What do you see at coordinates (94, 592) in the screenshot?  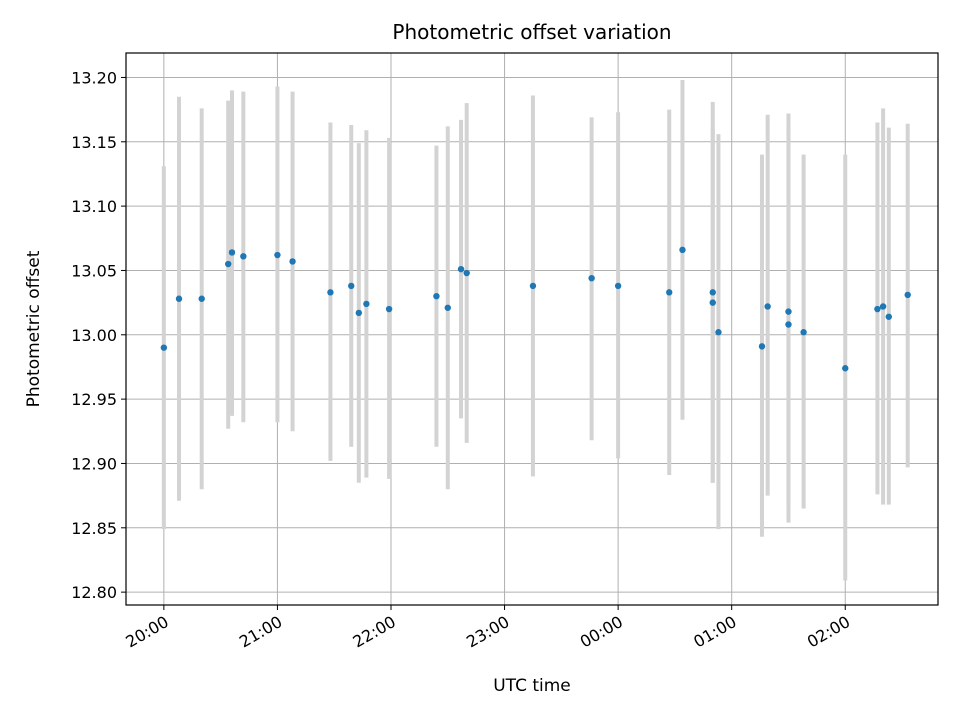 I see `y-tick-label: 12.80` at bounding box center [94, 592].